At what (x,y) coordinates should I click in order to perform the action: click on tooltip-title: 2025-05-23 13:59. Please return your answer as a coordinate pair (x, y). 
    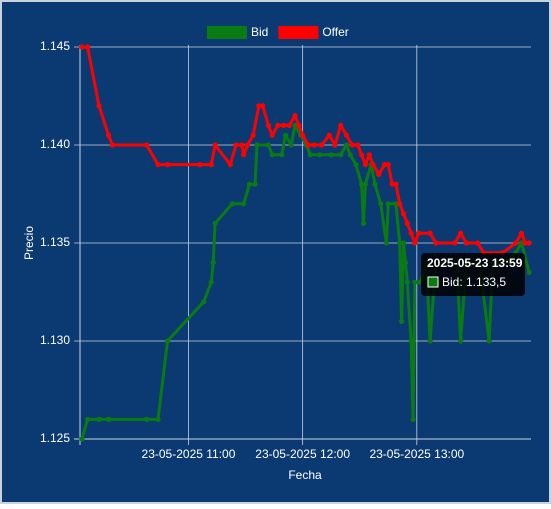
    Looking at the image, I should click on (475, 263).